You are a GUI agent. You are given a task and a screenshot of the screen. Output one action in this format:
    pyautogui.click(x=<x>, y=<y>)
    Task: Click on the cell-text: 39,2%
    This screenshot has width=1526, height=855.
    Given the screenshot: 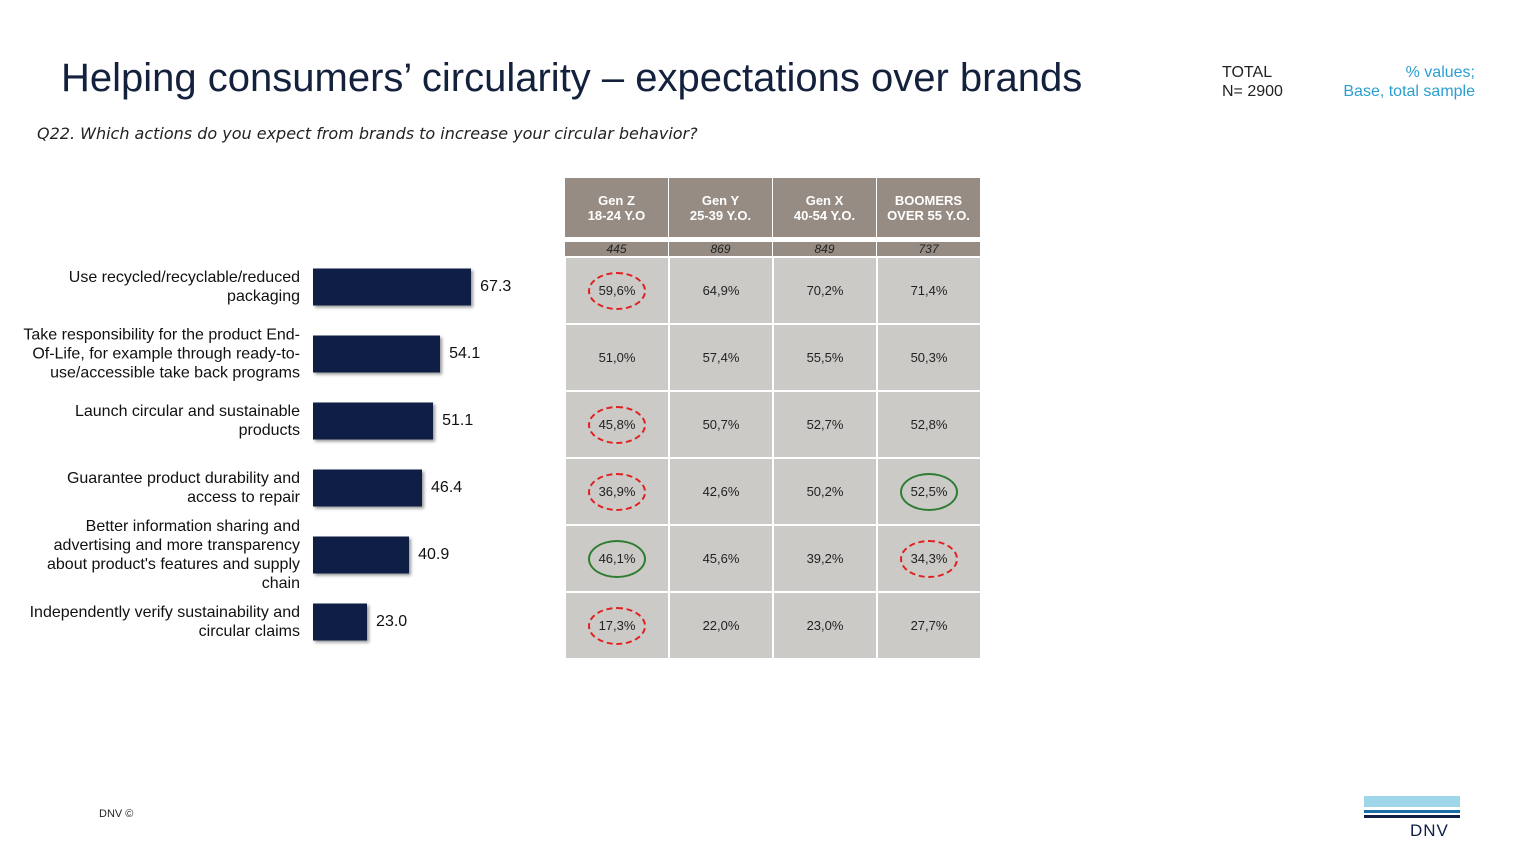 What is the action you would take?
    pyautogui.click(x=825, y=558)
    